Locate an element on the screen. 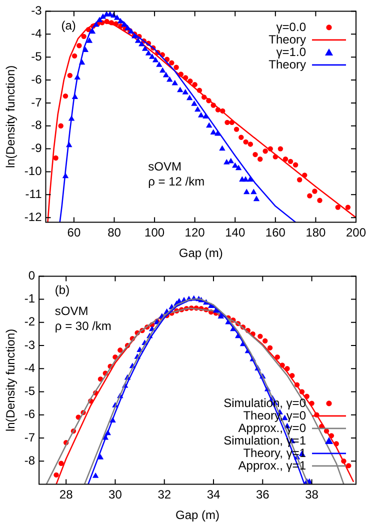  y-tick-label: -9 is located at coordinates (36, 148).